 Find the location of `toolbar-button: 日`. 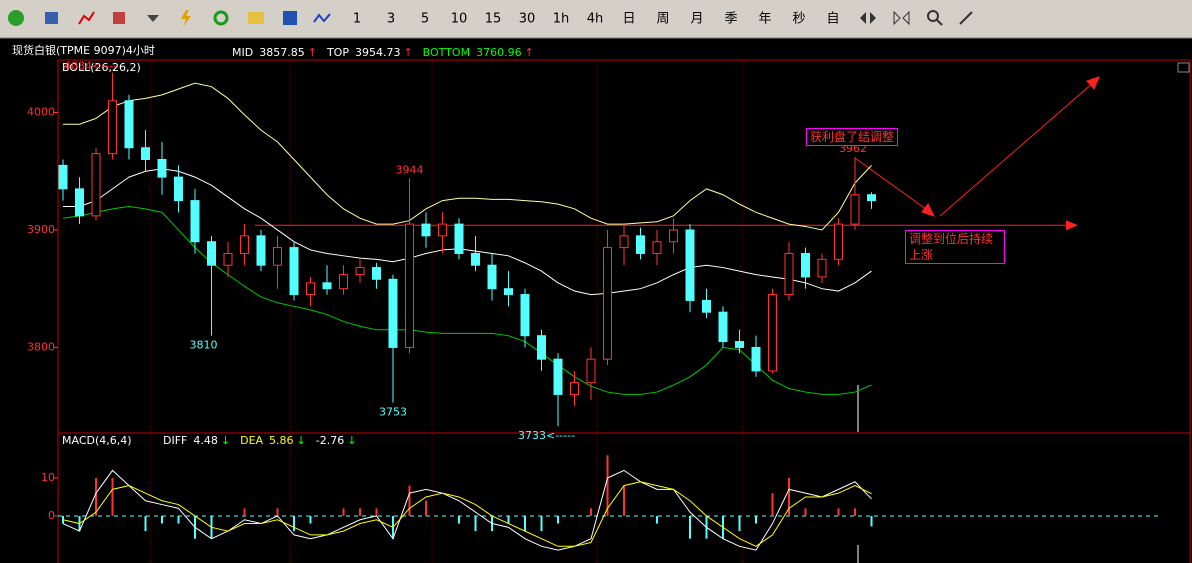

toolbar-button: 日 is located at coordinates (628, 19).